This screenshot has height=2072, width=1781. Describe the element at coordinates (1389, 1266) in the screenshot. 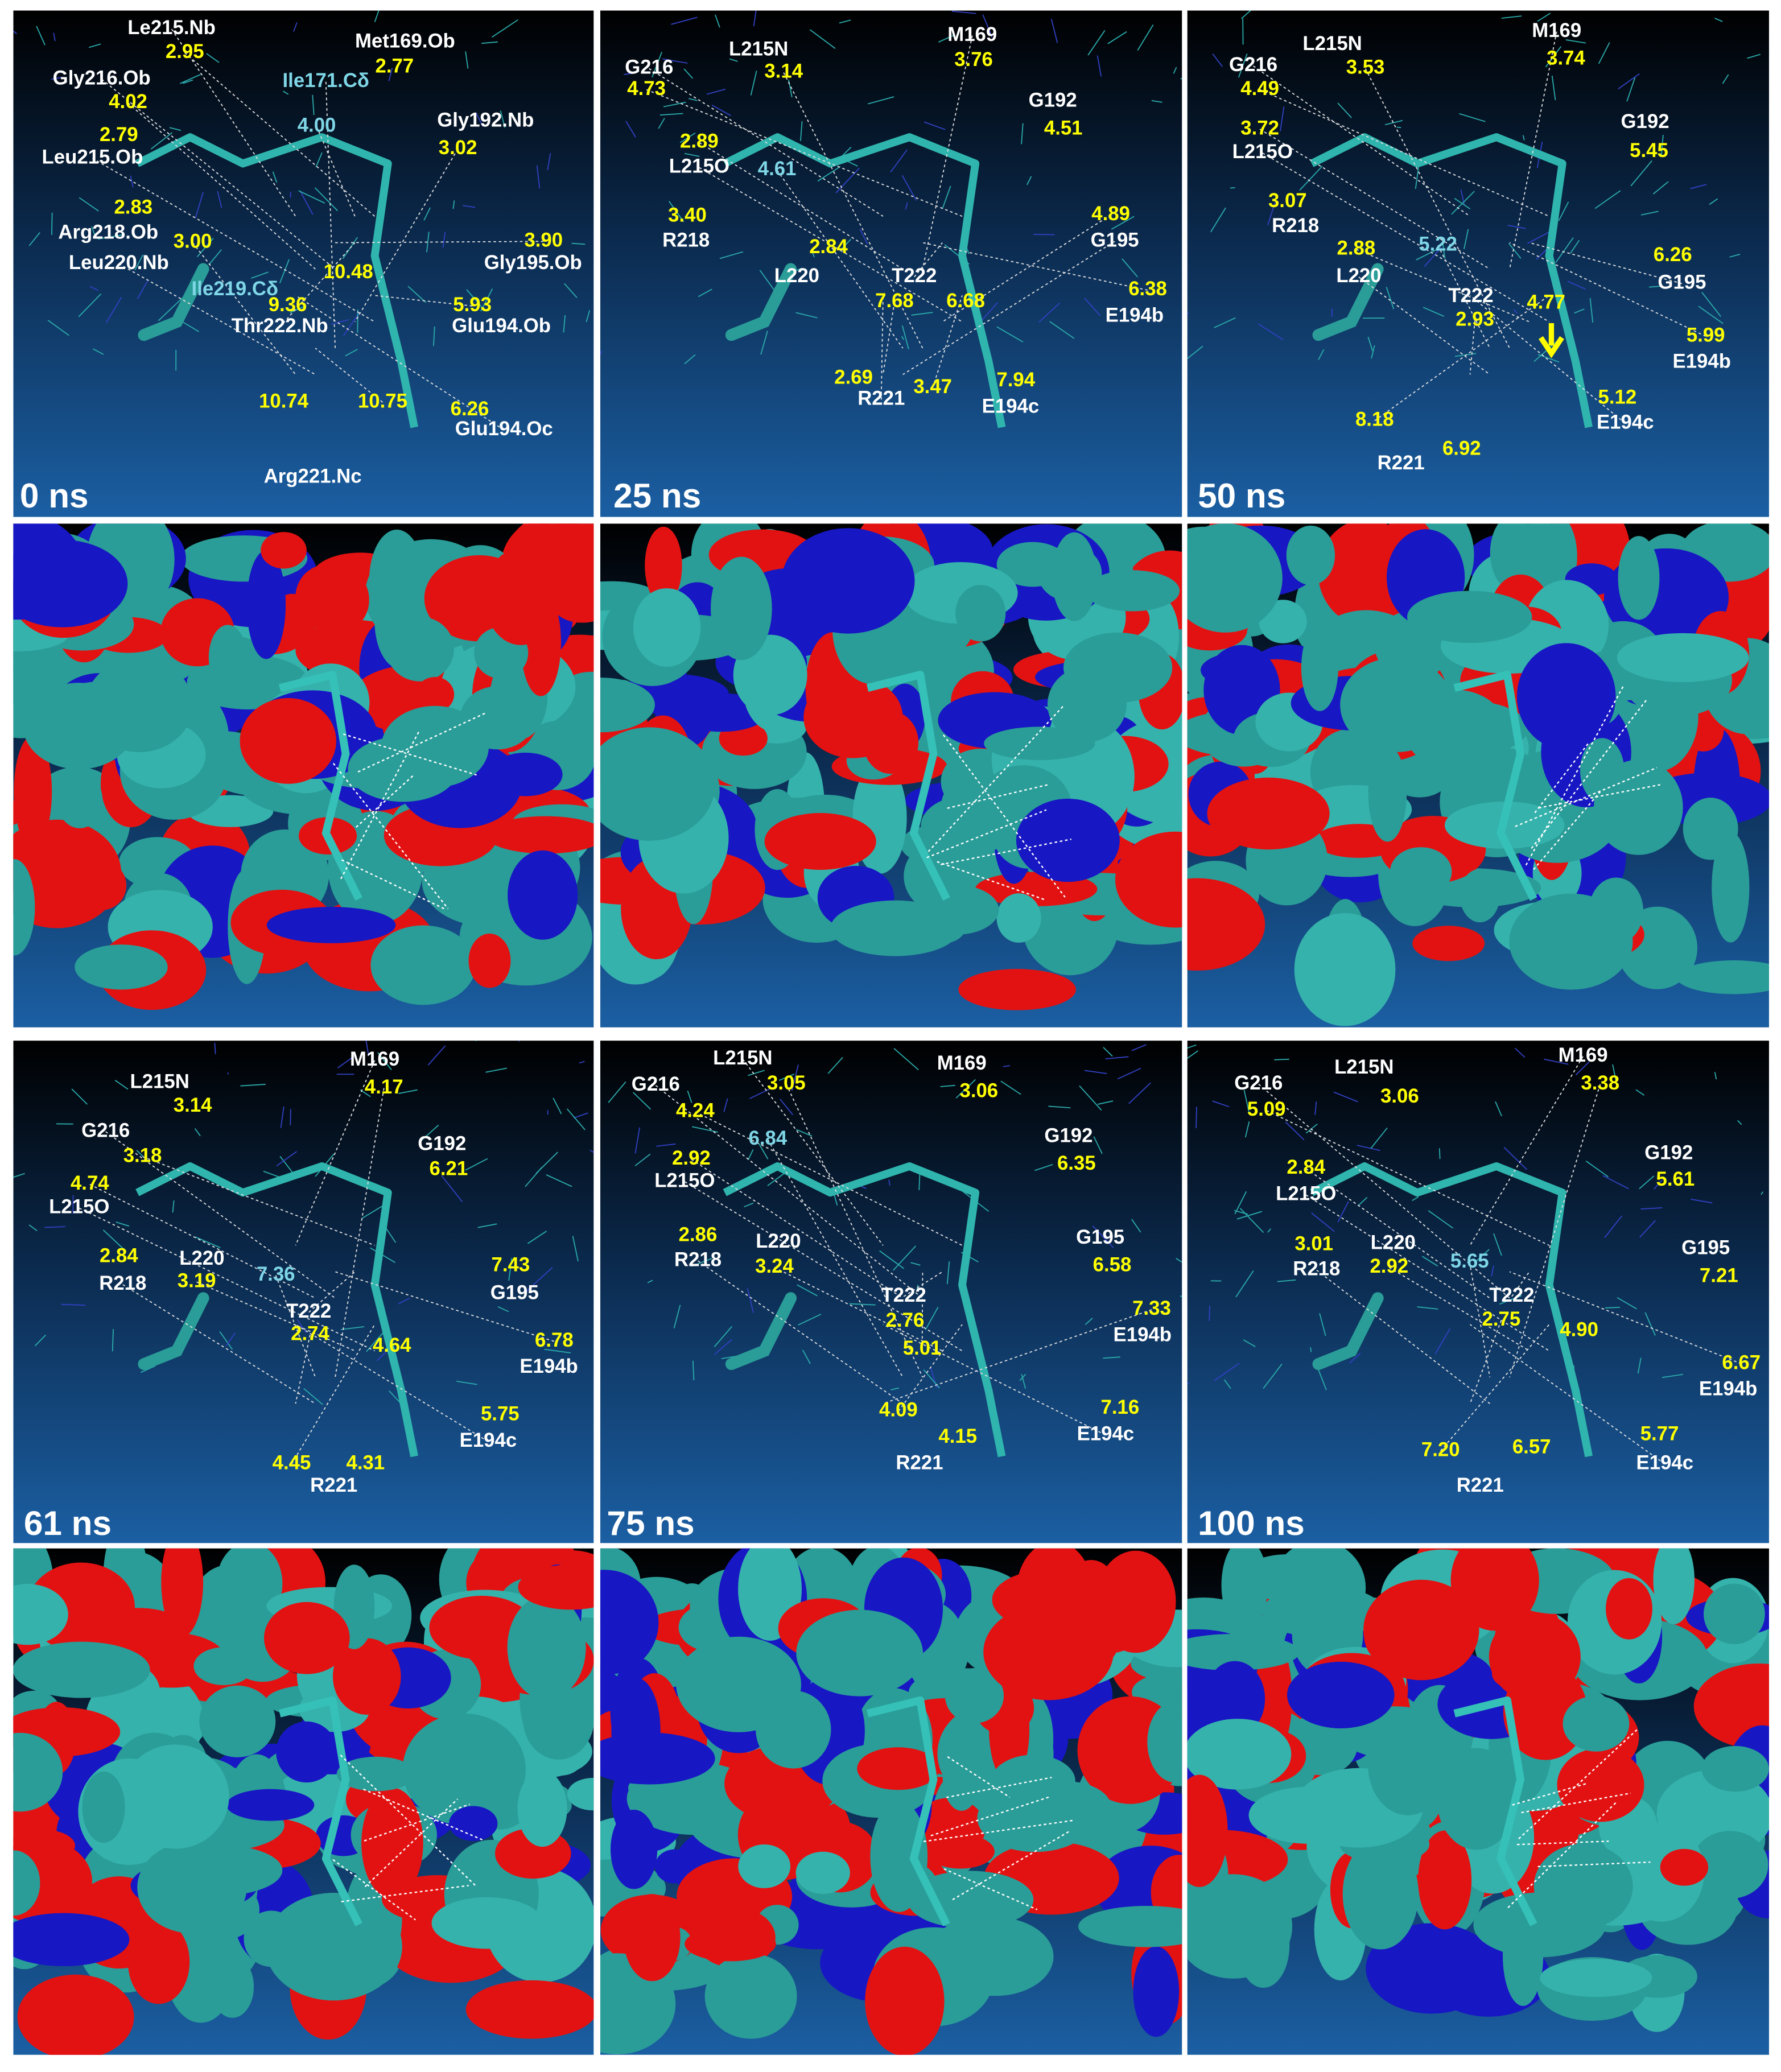

I see `distance-label: 2.92` at that location.